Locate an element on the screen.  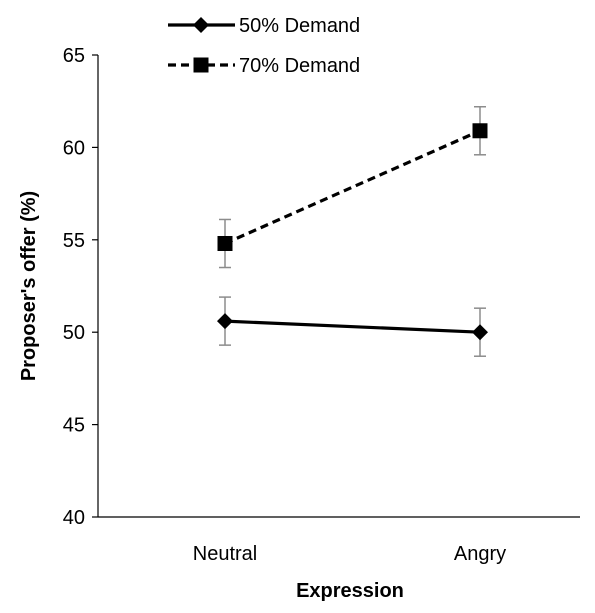
x-tick-label: Angry is located at coordinates (480, 554).